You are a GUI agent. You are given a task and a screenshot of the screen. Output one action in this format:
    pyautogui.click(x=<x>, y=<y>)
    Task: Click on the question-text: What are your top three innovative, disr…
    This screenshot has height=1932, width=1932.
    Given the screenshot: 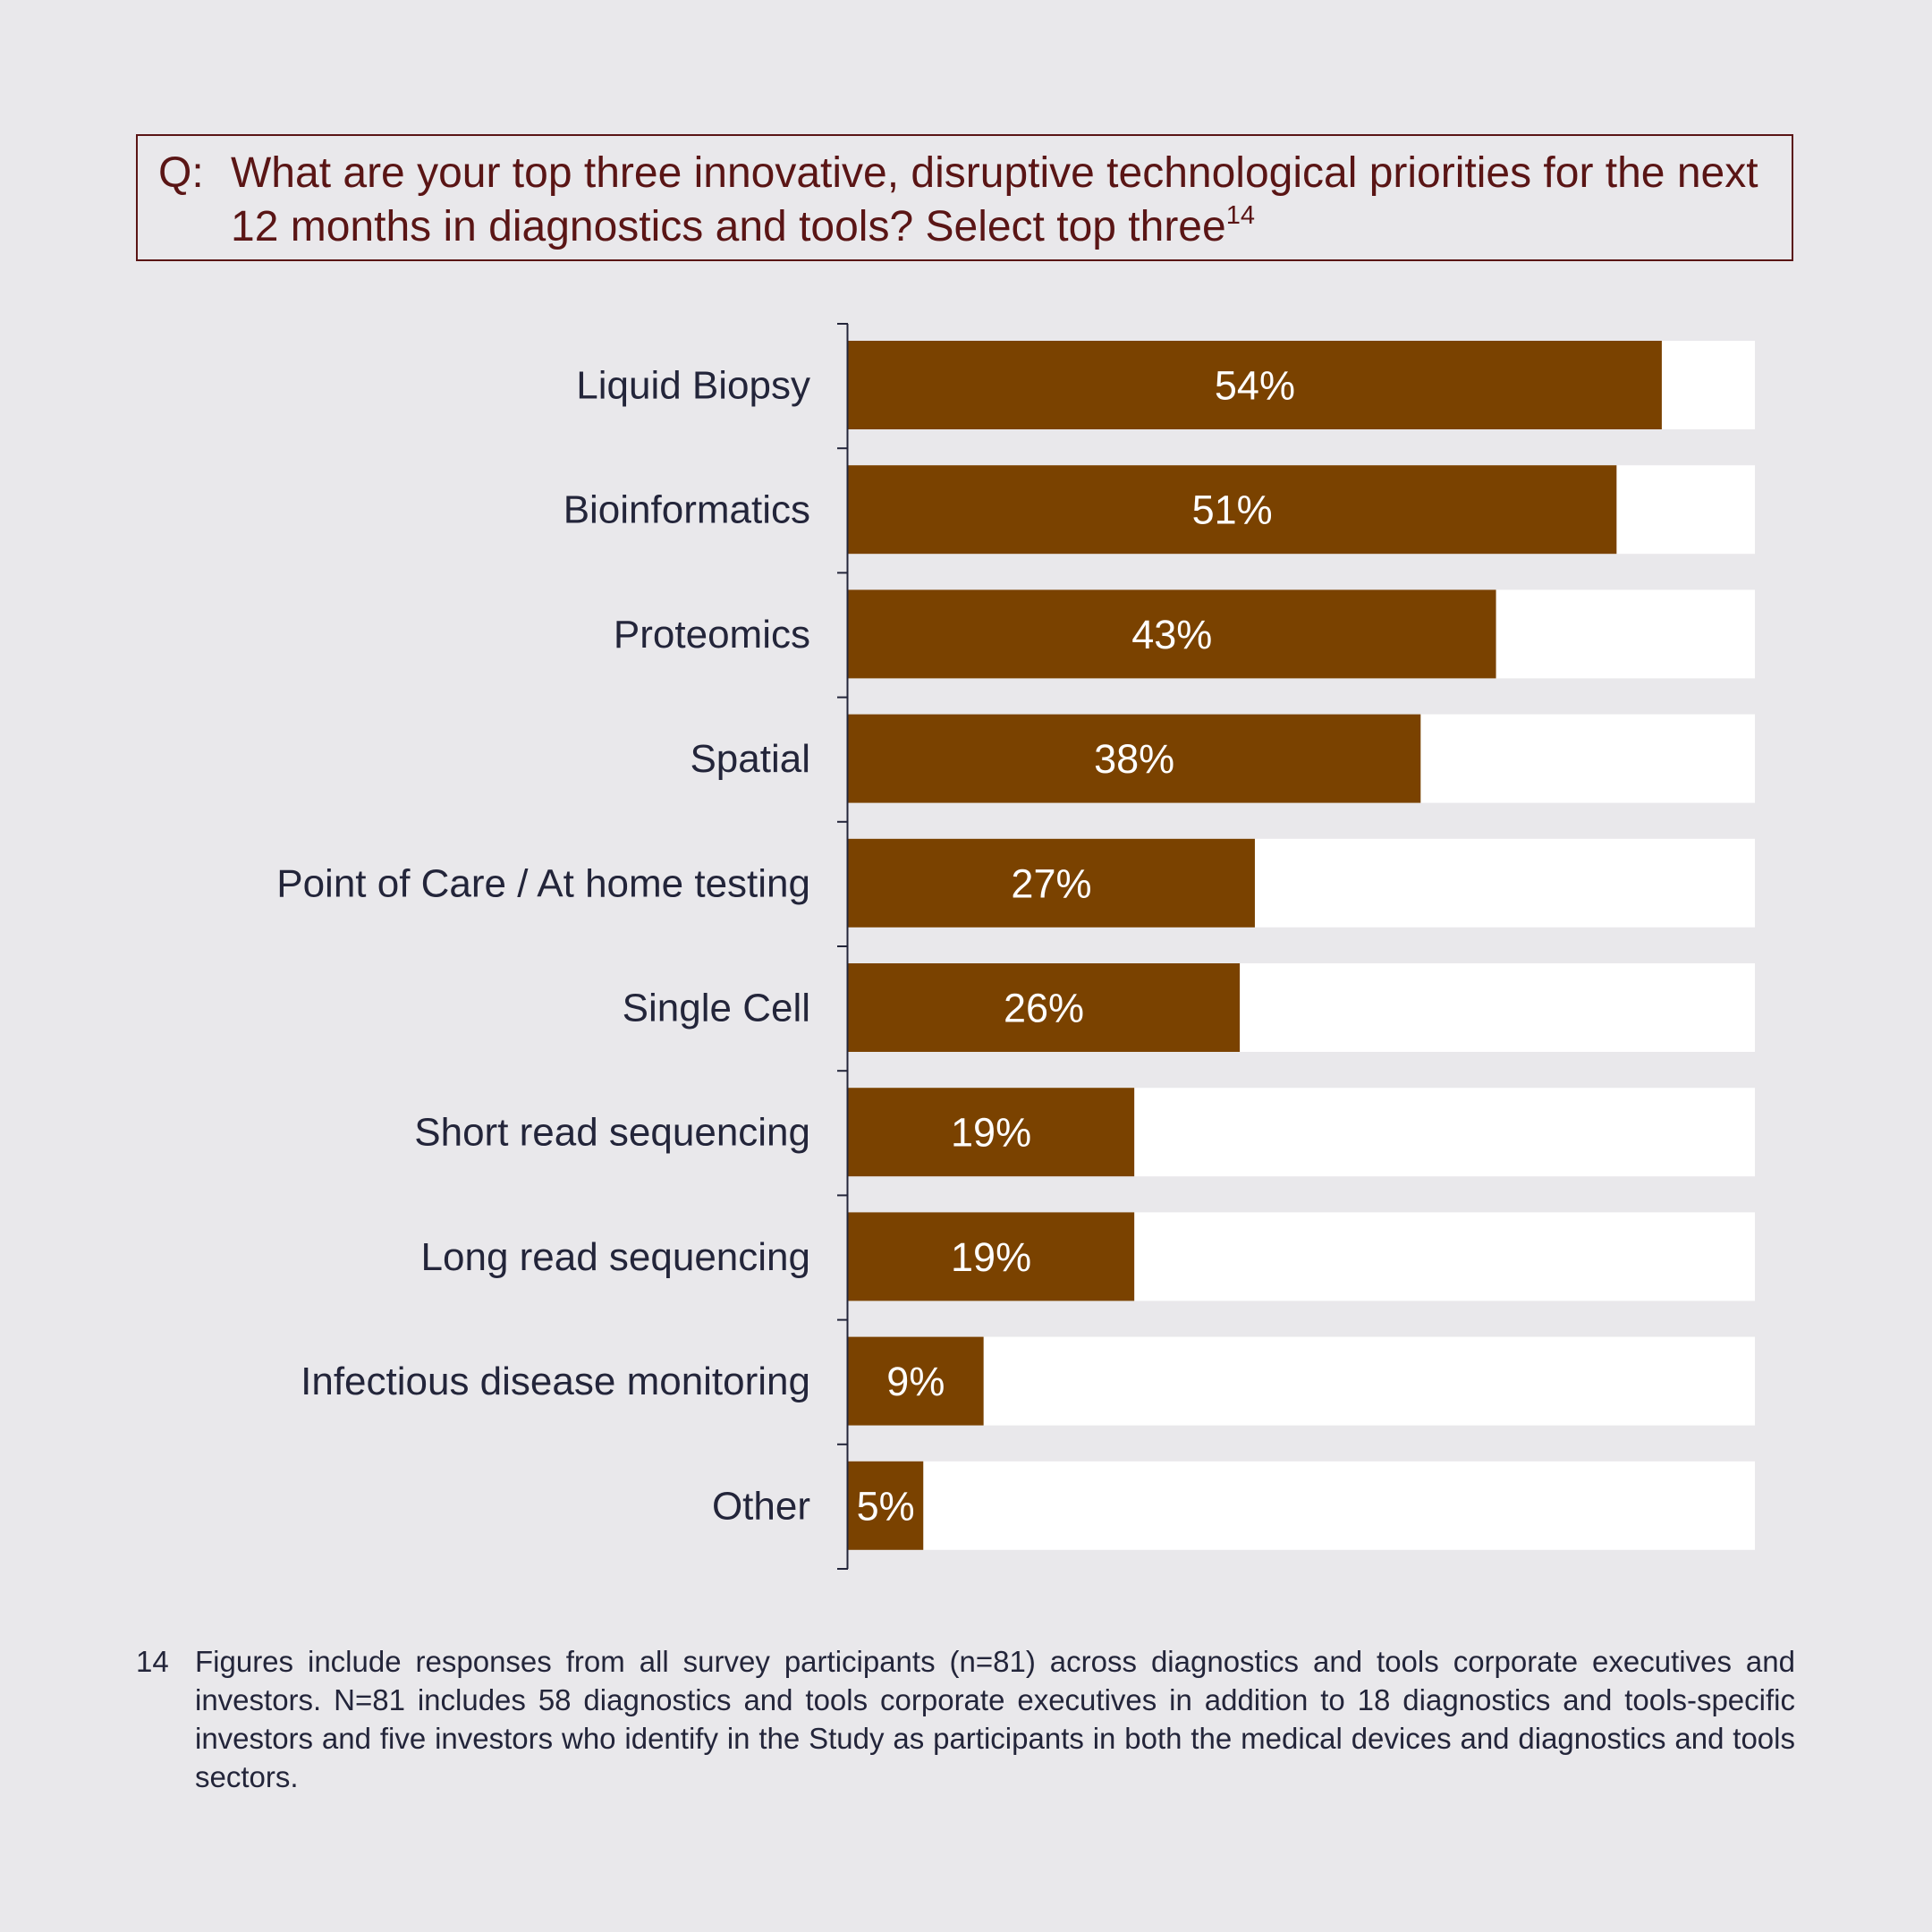 What is the action you would take?
    pyautogui.click(x=994, y=199)
    